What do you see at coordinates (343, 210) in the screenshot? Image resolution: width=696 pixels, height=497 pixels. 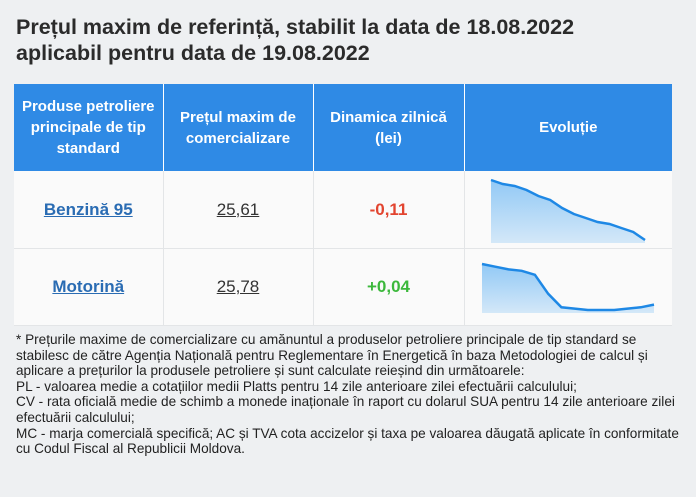 I see `table-row: Benzină 95 25,61 -0,11` at bounding box center [343, 210].